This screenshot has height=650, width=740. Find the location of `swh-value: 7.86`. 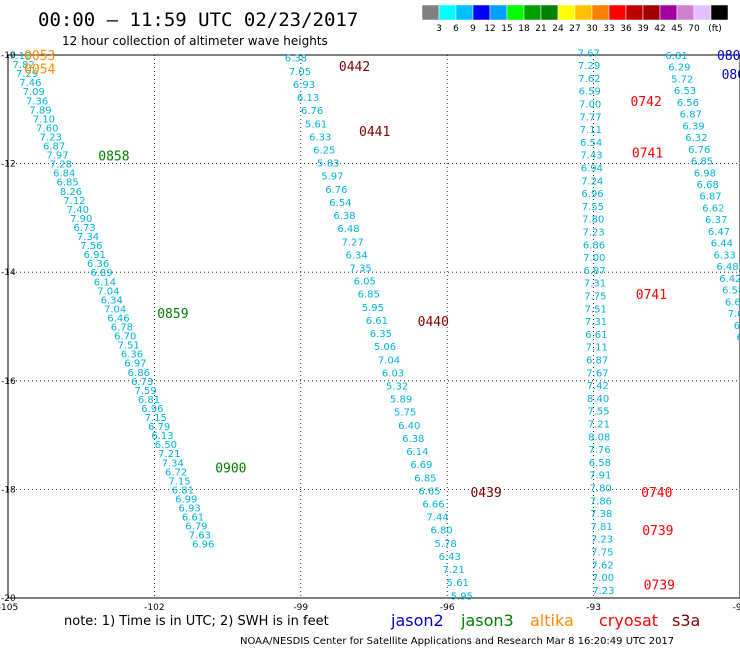

swh-value: 7.86 is located at coordinates (601, 501).